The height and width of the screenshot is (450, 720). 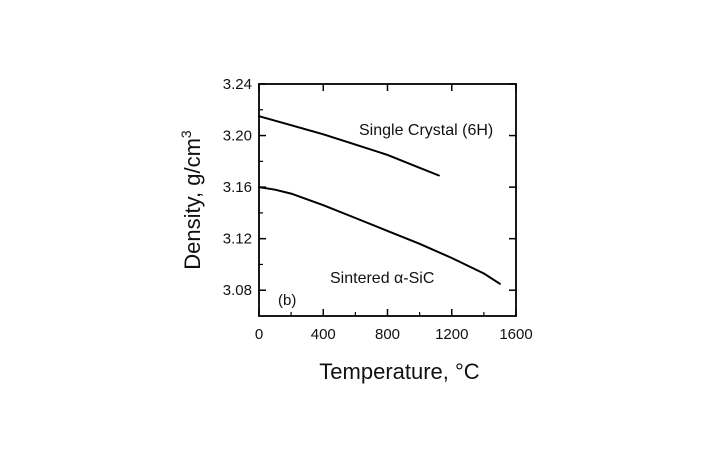 I want to click on y-axis-title-text: Density, g/cm, so click(x=192, y=204).